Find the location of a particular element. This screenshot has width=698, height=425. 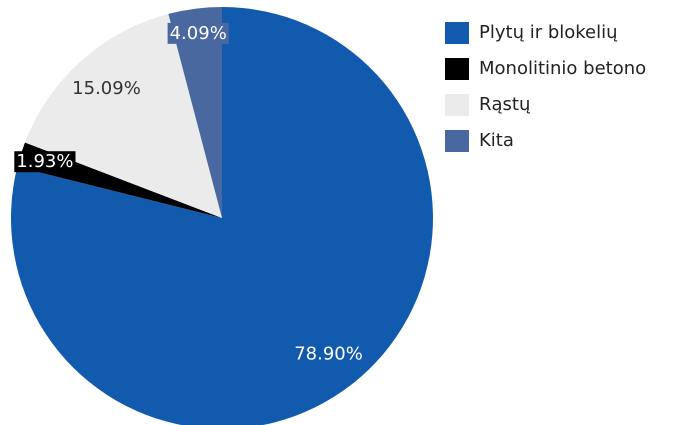

data-label: 15.09% is located at coordinates (106, 88).